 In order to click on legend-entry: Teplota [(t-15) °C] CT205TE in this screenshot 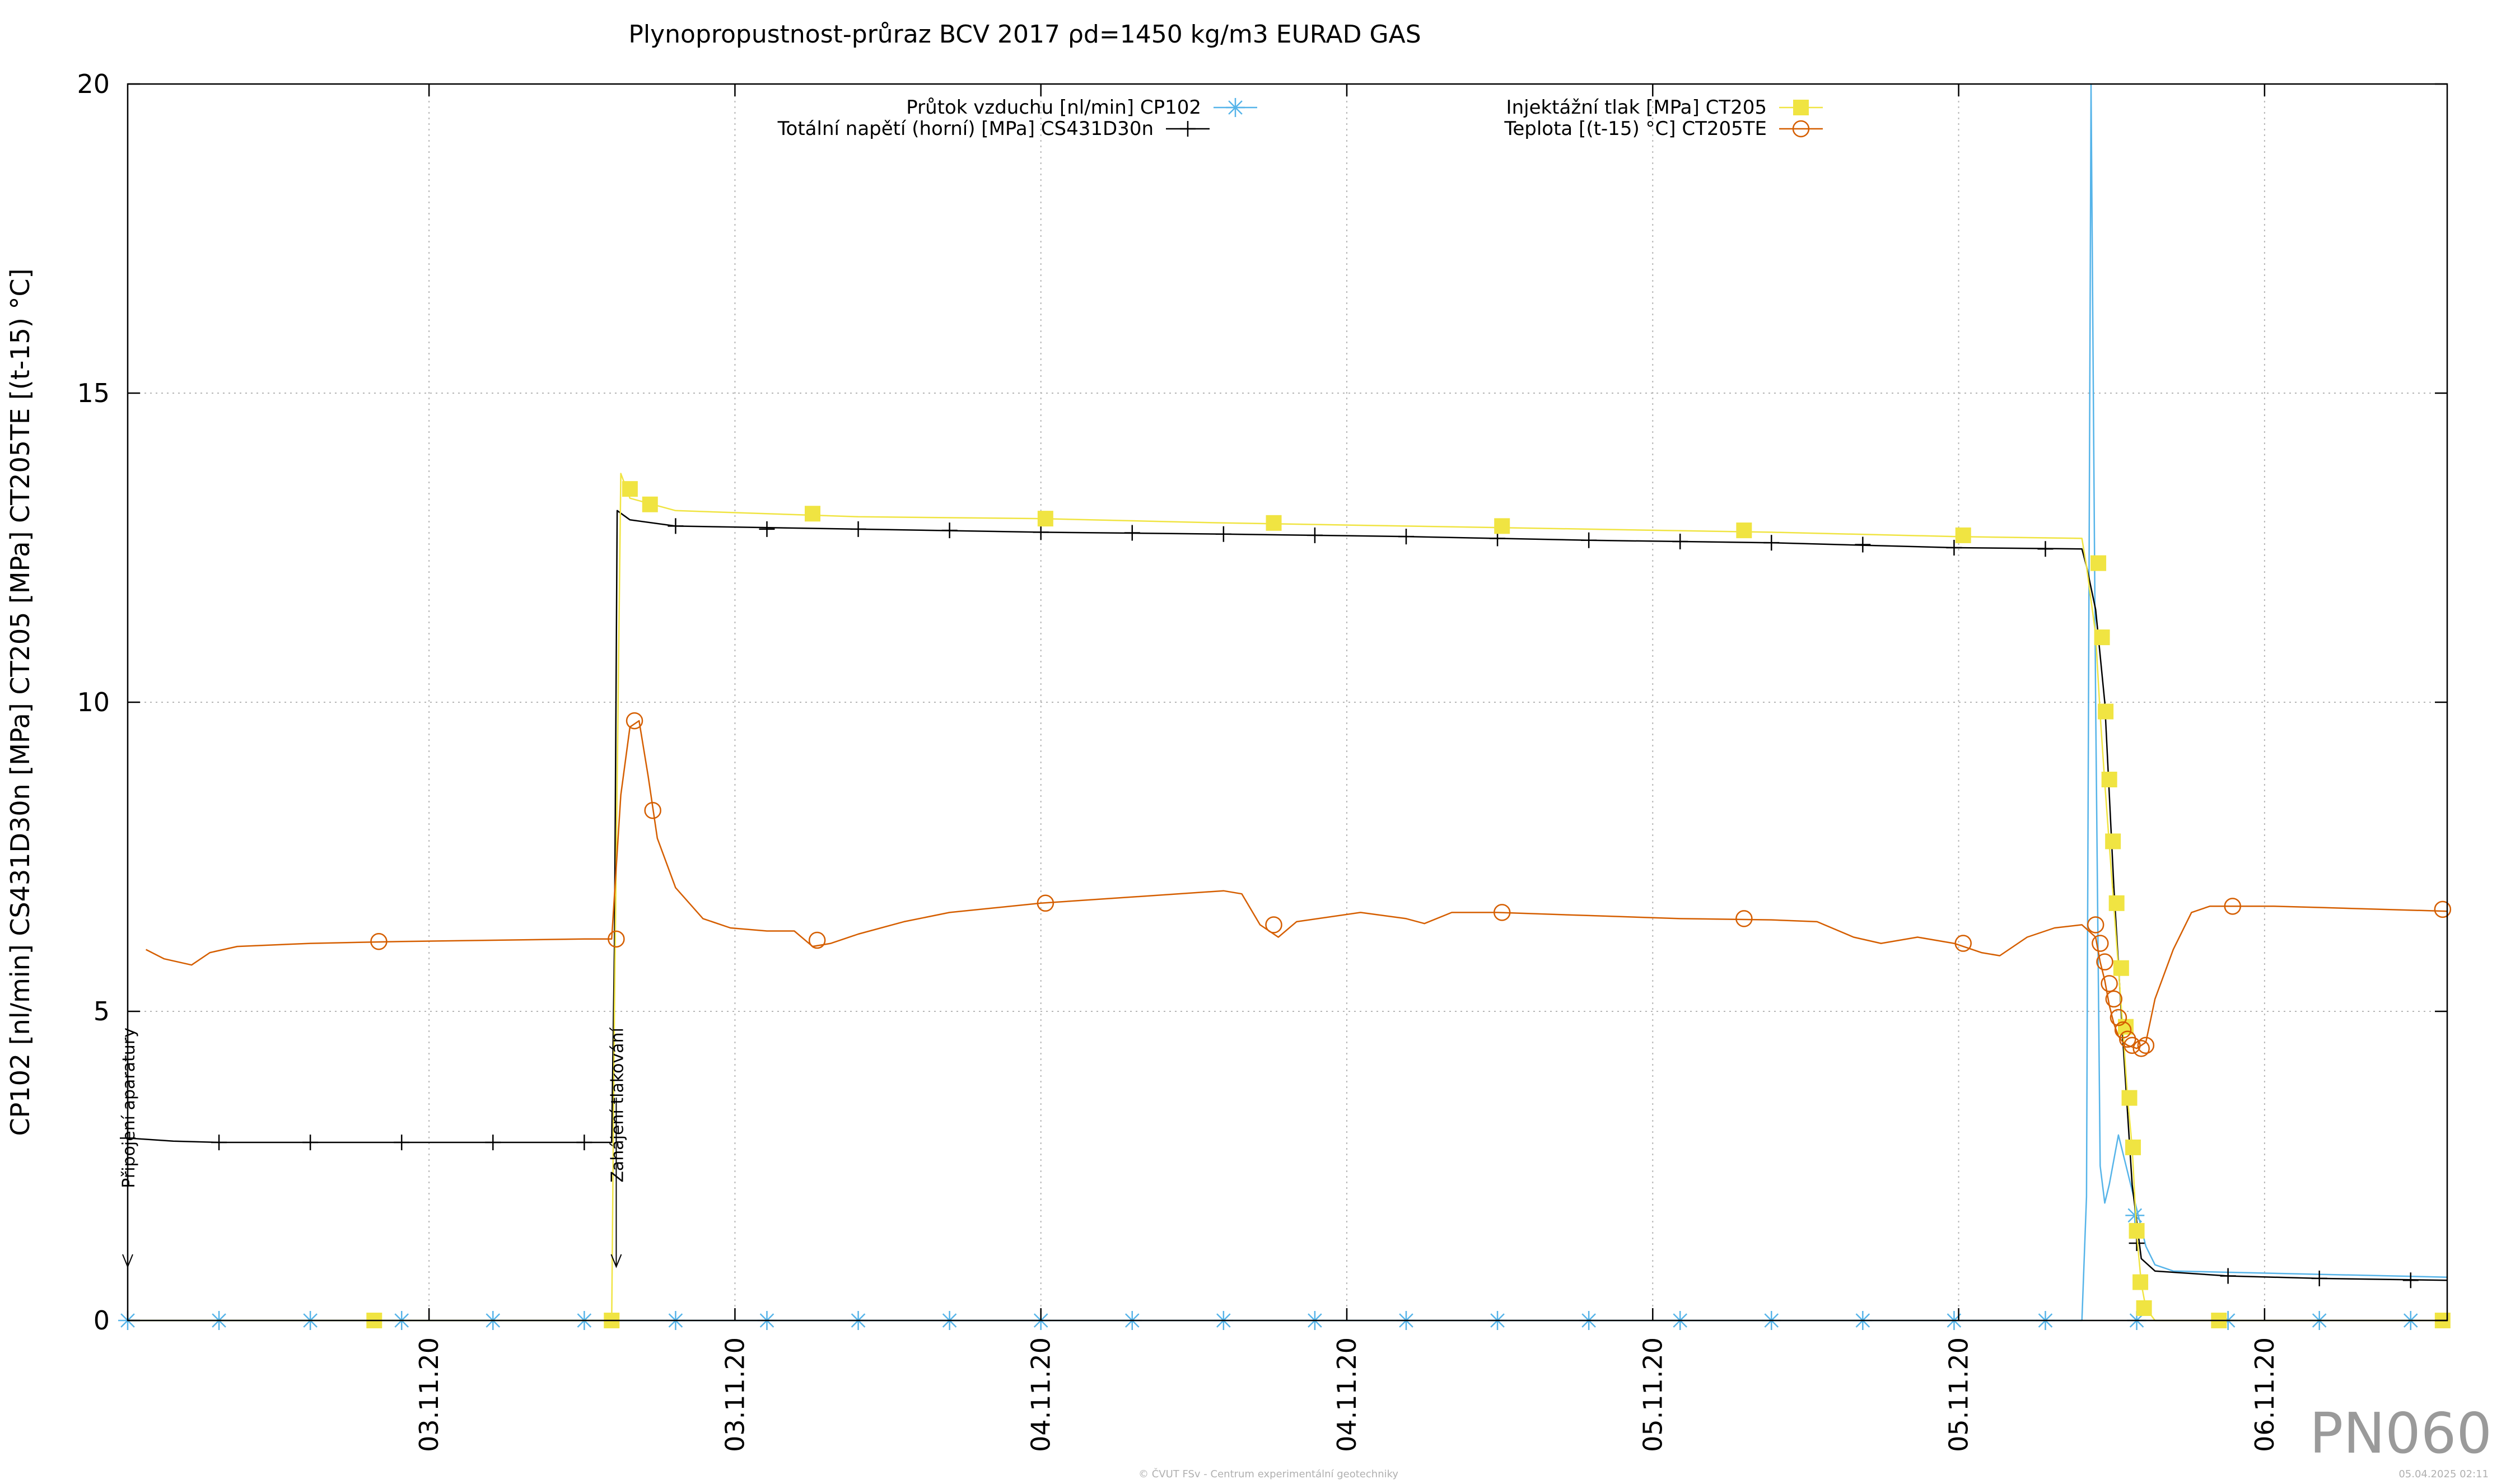, I will do `click(1664, 129)`.